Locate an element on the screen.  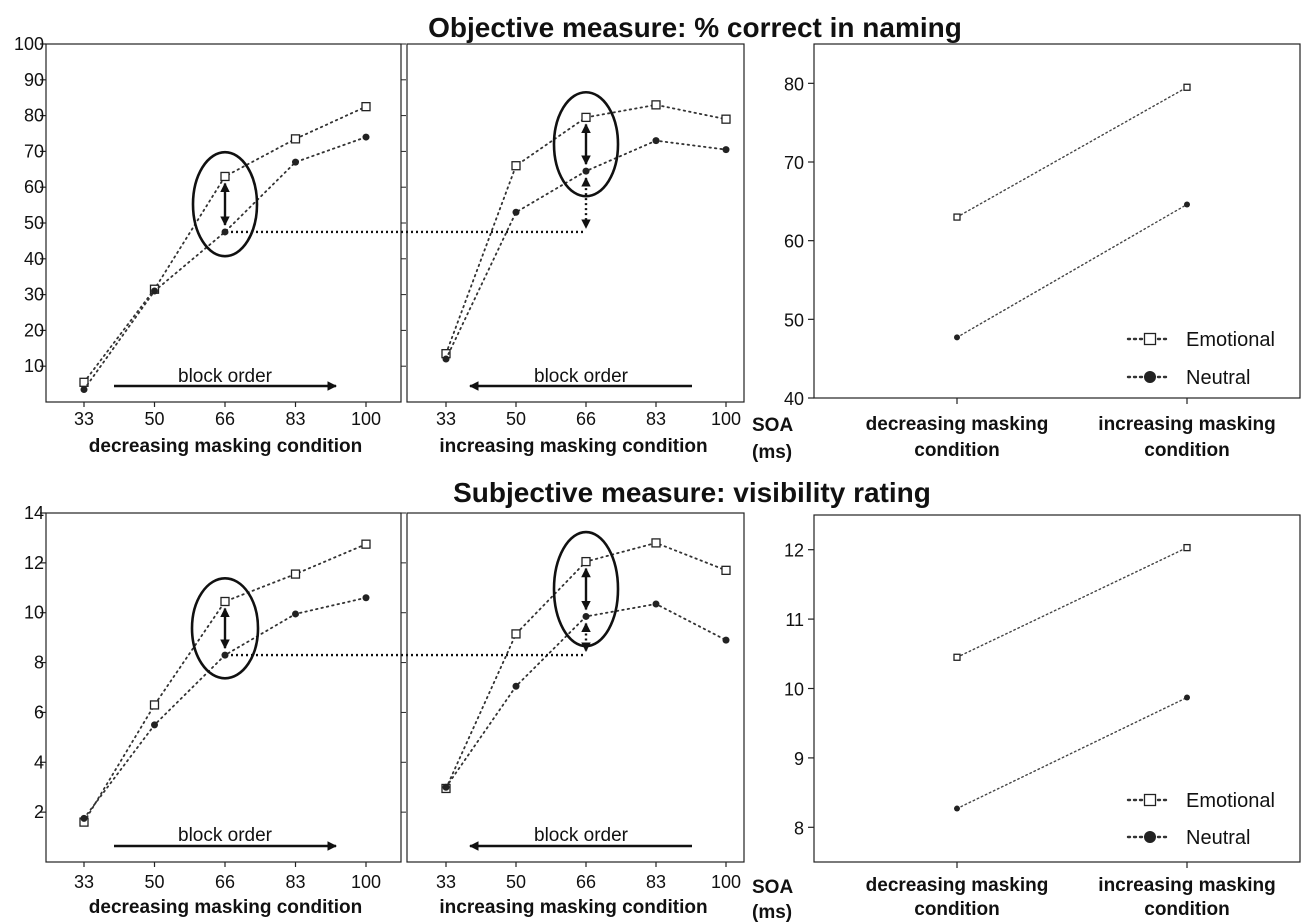
x-tick-label: 100 is located at coordinates (726, 882).